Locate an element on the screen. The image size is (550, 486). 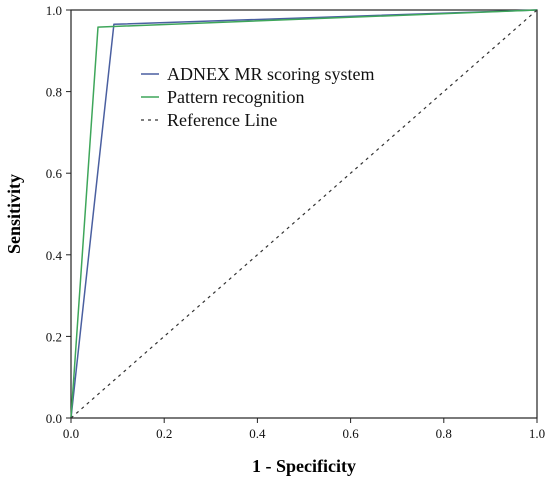
y-tick-label: 1.0 is located at coordinates (54, 10).